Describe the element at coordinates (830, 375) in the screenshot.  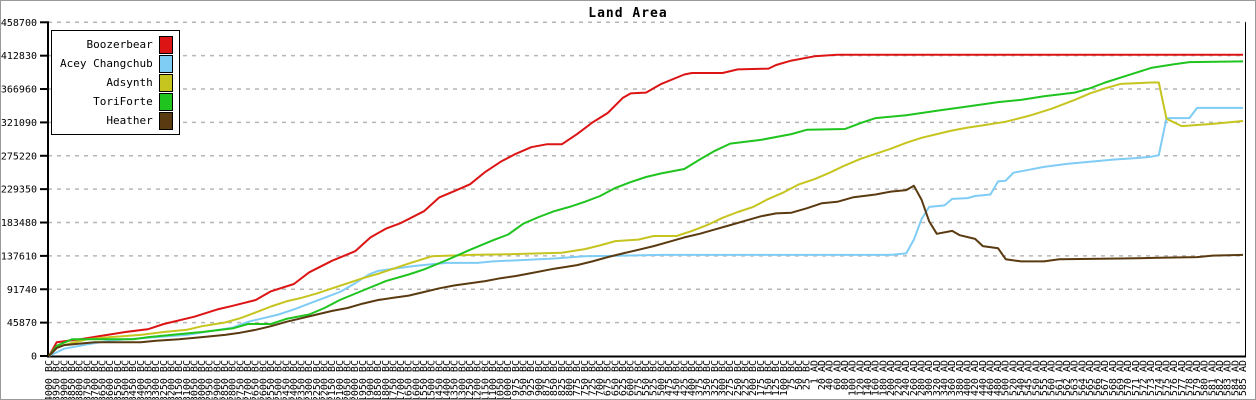
I see `x-axis-label: 40 AD` at that location.